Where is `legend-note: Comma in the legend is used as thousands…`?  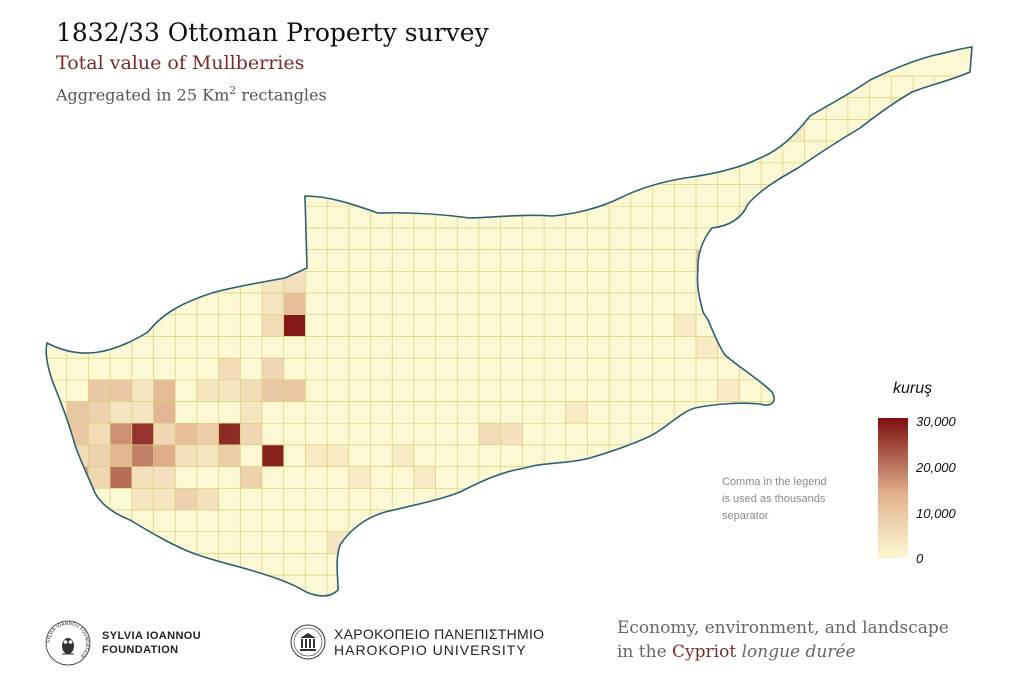
legend-note: Comma in the legend is used as thousands… is located at coordinates (774, 499).